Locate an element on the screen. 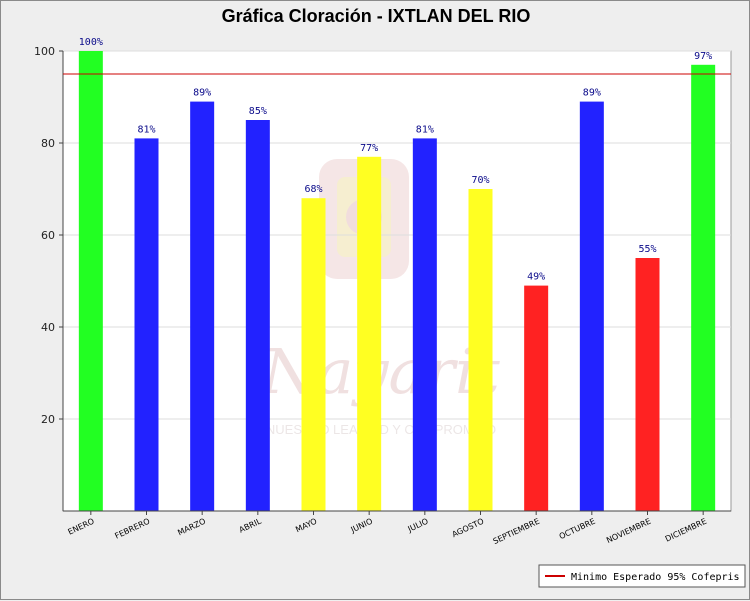 Image resolution: width=750 pixels, height=601 pixels. y-tick-label: 20 is located at coordinates (48, 419).